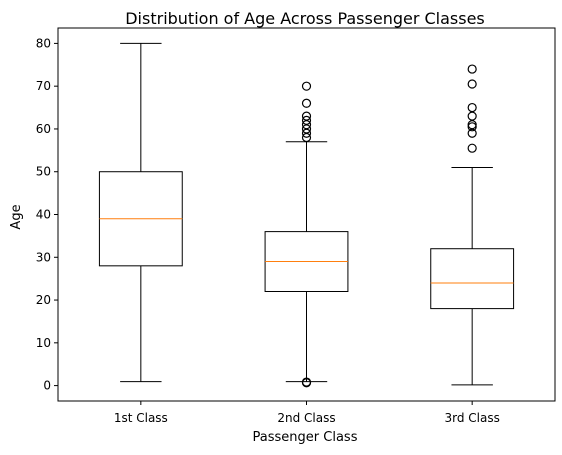 This screenshot has height=455, width=562. Describe the element at coordinates (43, 43) in the screenshot. I see `y-tick-label: 80` at that location.